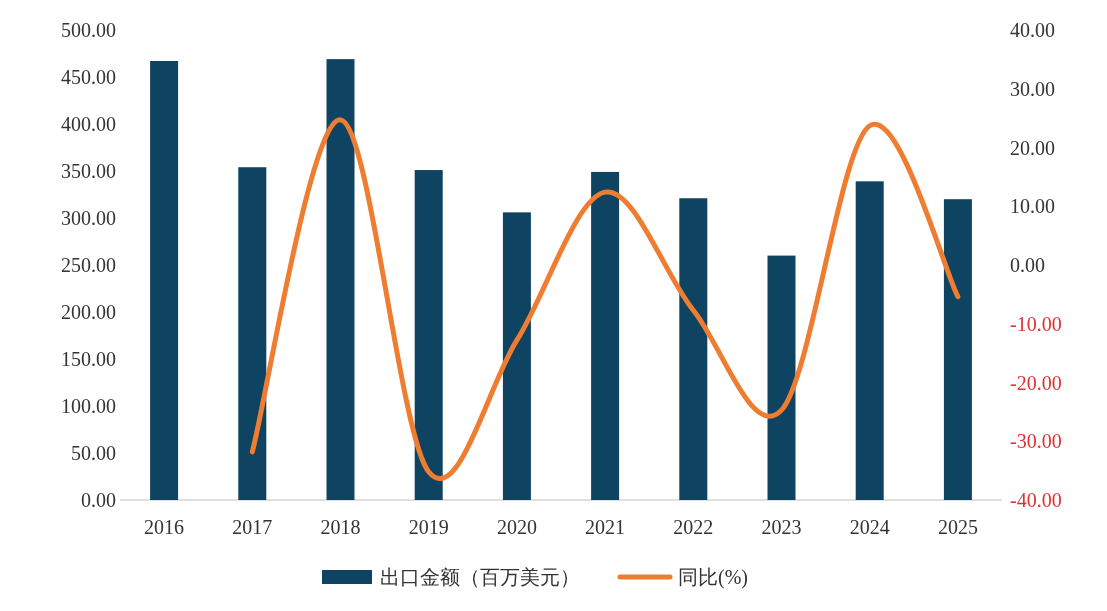 The width and height of the screenshot is (1107, 611). What do you see at coordinates (98, 500) in the screenshot?
I see `y-tick-label: 0.00` at bounding box center [98, 500].